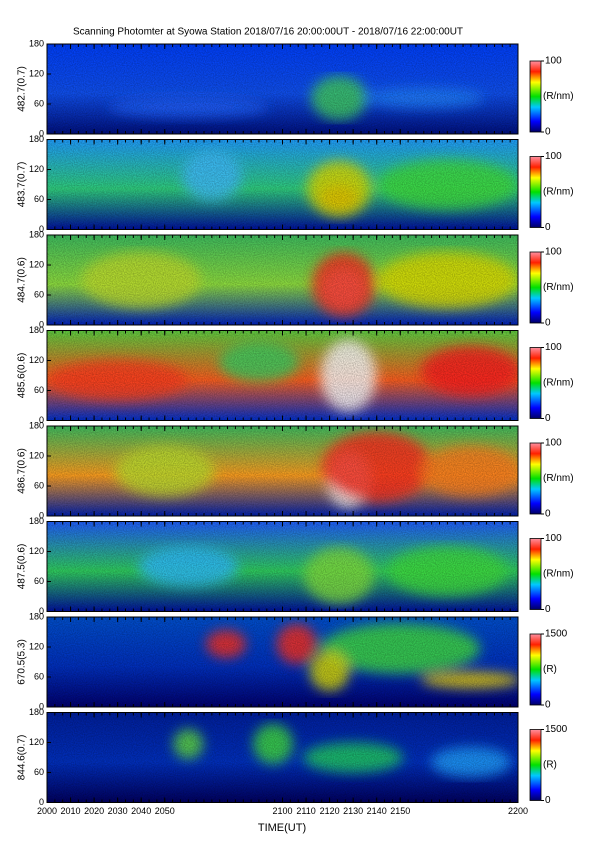  Describe the element at coordinates (353, 811) in the screenshot. I see `x-tick-label: 2130` at that location.